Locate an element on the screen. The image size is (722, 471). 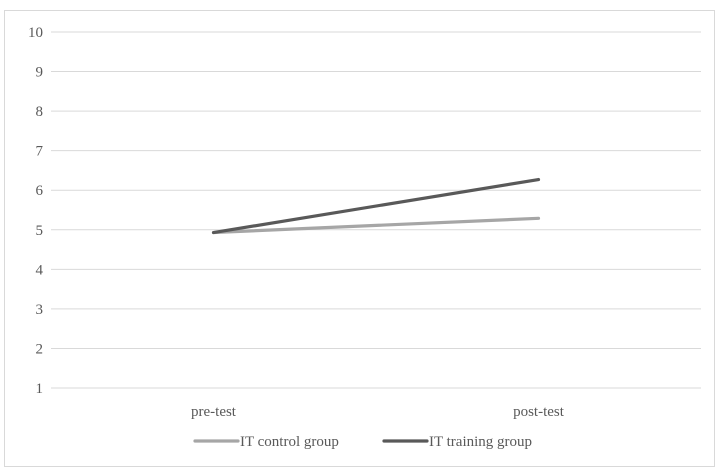
y-tick-label-8: 8 is located at coordinates (40, 112).